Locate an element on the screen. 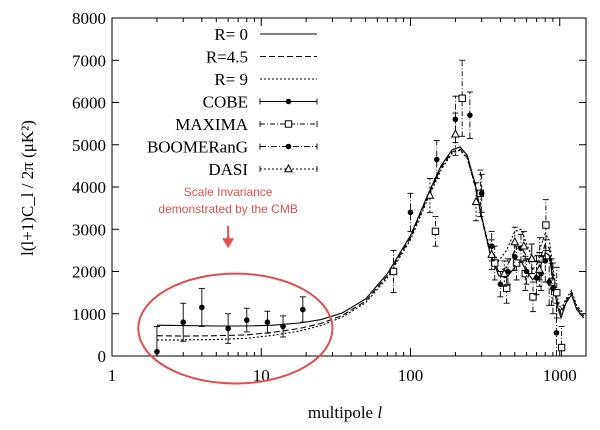  y-tick-label: 0 is located at coordinates (102, 356).